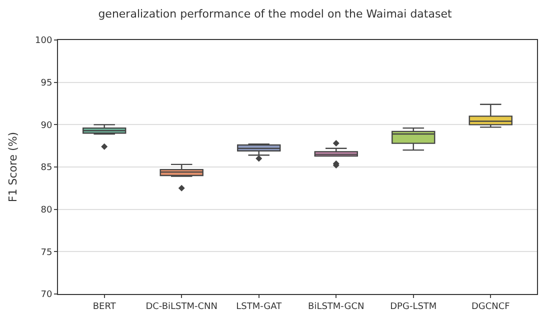 This screenshot has width=550, height=326. Describe the element at coordinates (490, 307) in the screenshot. I see `x-tick-label: DGCNCF` at that location.